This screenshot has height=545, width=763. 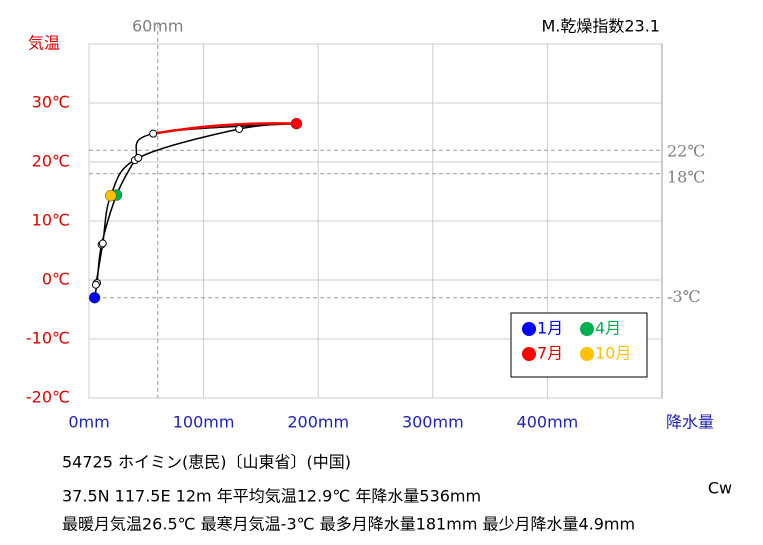 What do you see at coordinates (683, 296) in the screenshot?
I see `reference-label: -3℃` at bounding box center [683, 296].